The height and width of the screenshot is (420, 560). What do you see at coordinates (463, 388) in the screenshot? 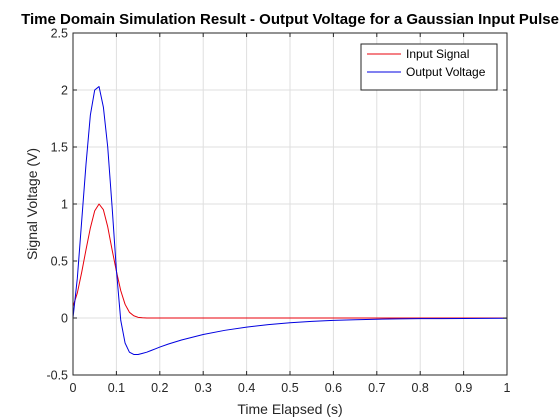
I see `x-tick-label: 0.9` at bounding box center [463, 388].